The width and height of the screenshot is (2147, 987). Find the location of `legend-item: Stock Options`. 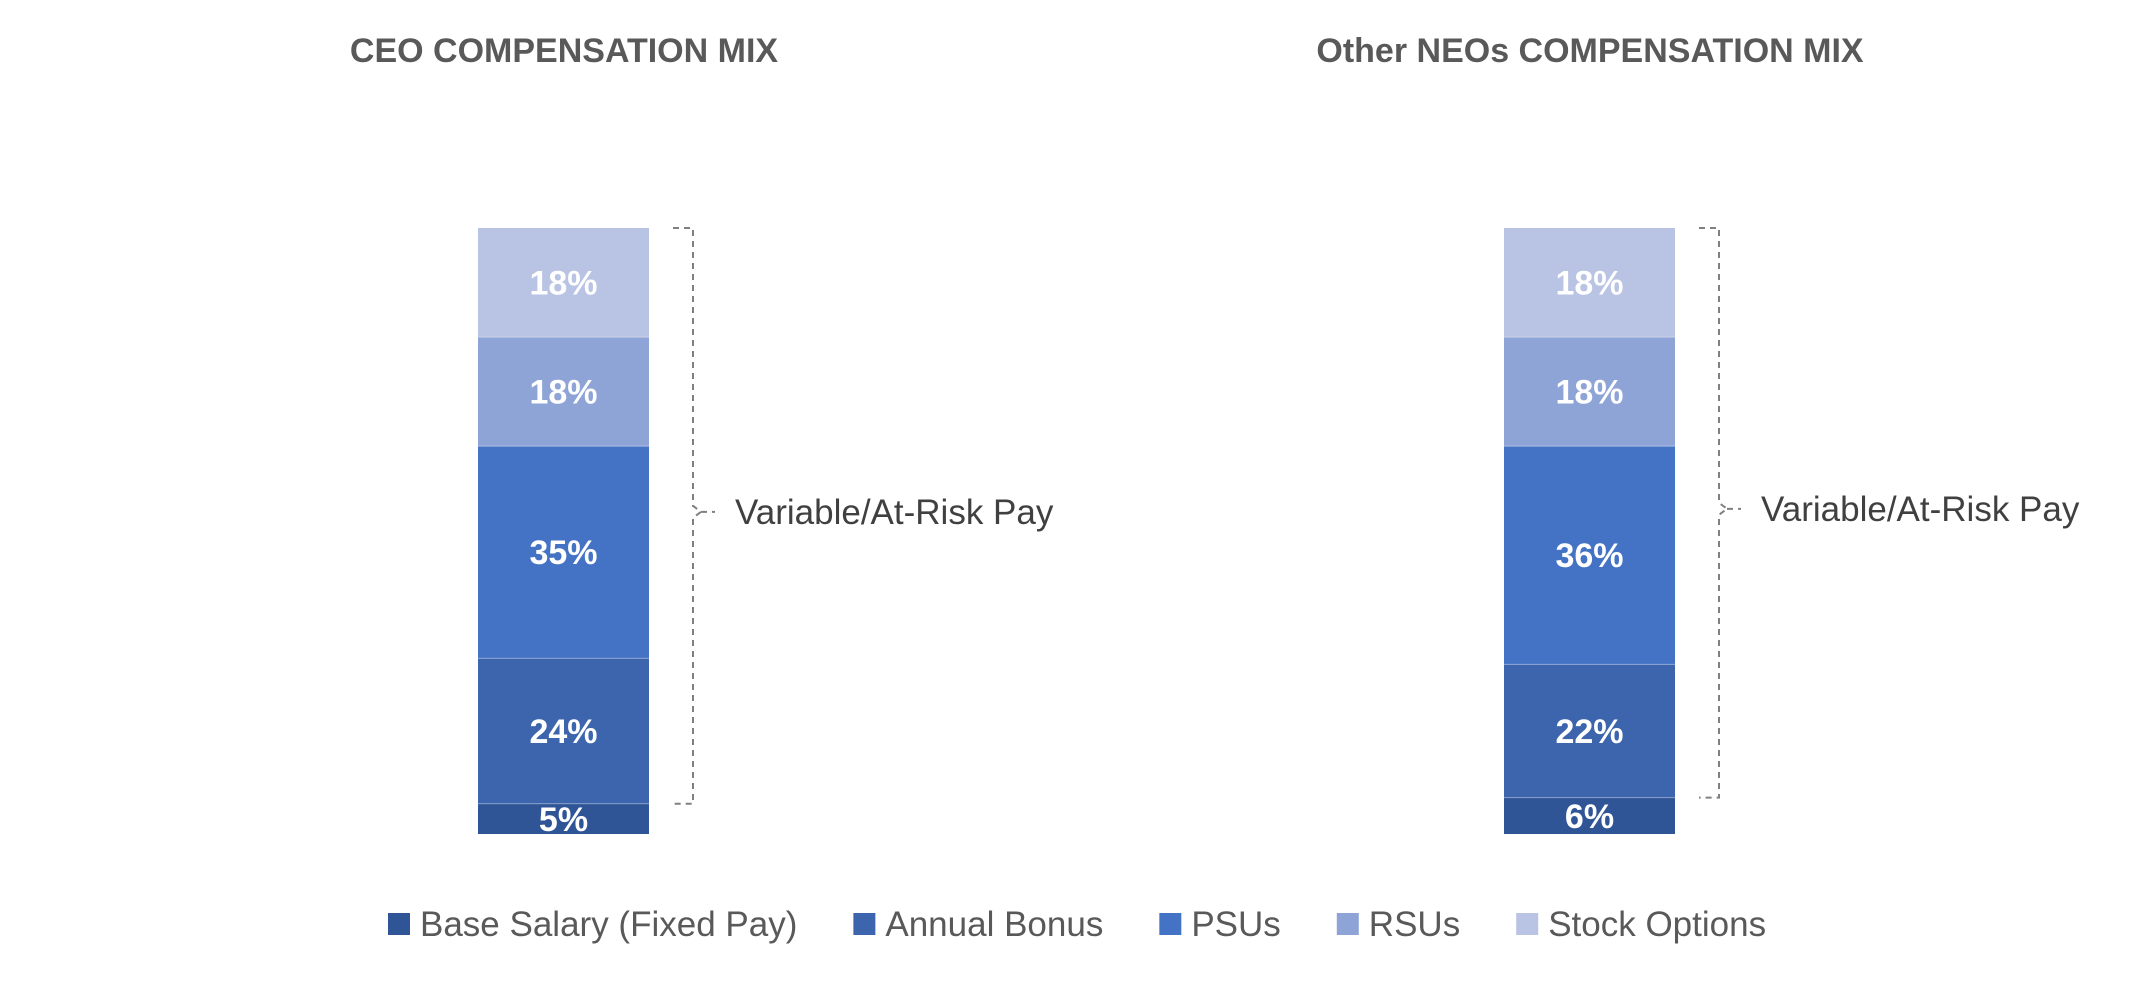

legend-item: Stock Options is located at coordinates (1641, 924).